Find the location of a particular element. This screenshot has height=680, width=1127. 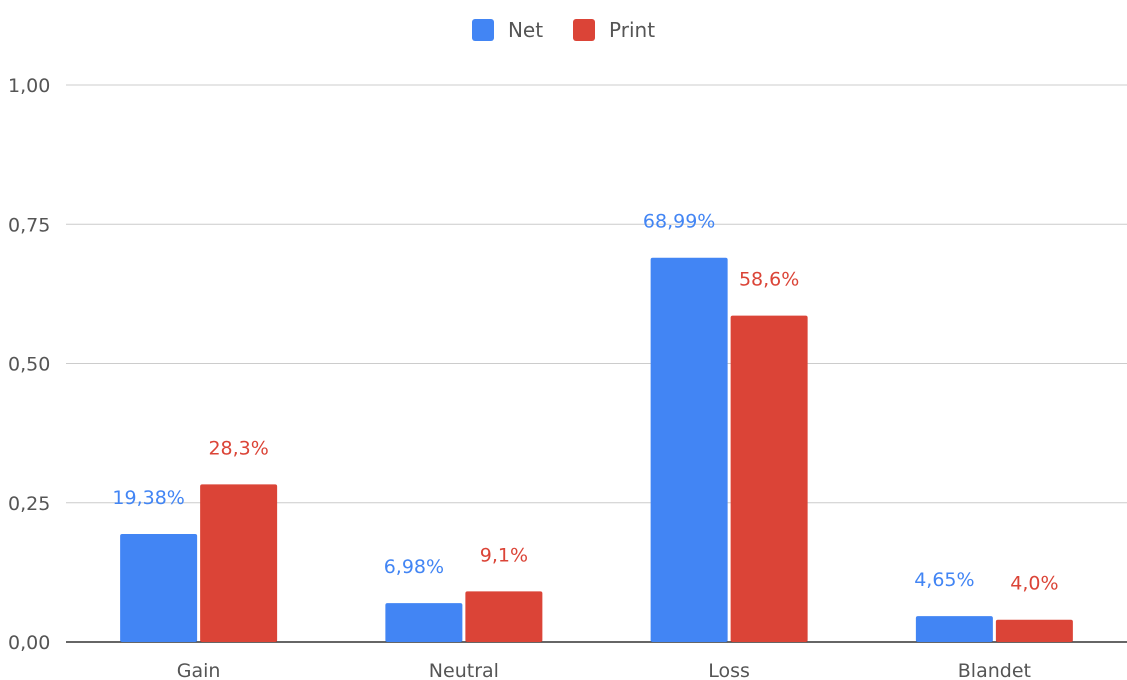

bar-print-blandet is located at coordinates (1034, 630).